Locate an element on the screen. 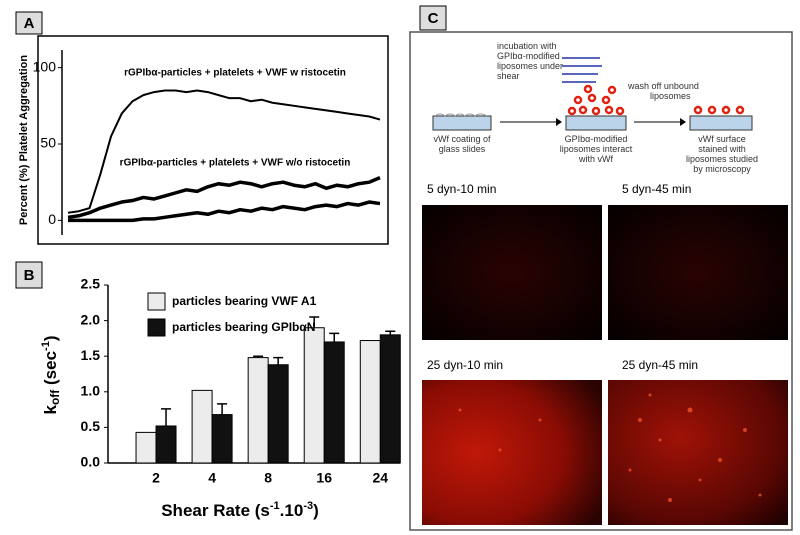 The image size is (800, 535). y-axis-label: Percent (%) Platelet Aggregation is located at coordinates (24, 140).